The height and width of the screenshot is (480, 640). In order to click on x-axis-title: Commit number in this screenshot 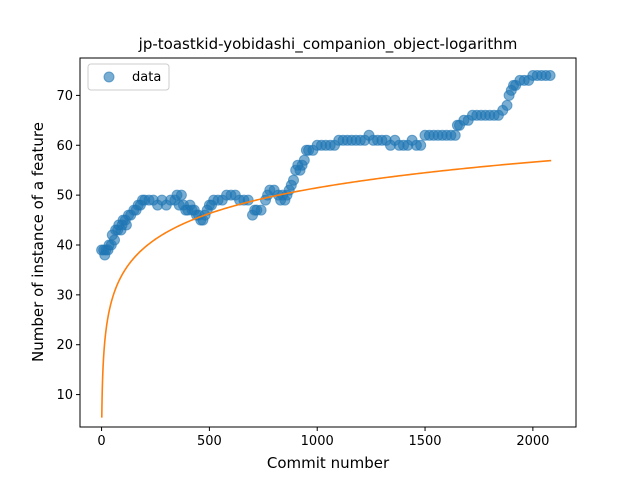, I will do `click(328, 463)`.